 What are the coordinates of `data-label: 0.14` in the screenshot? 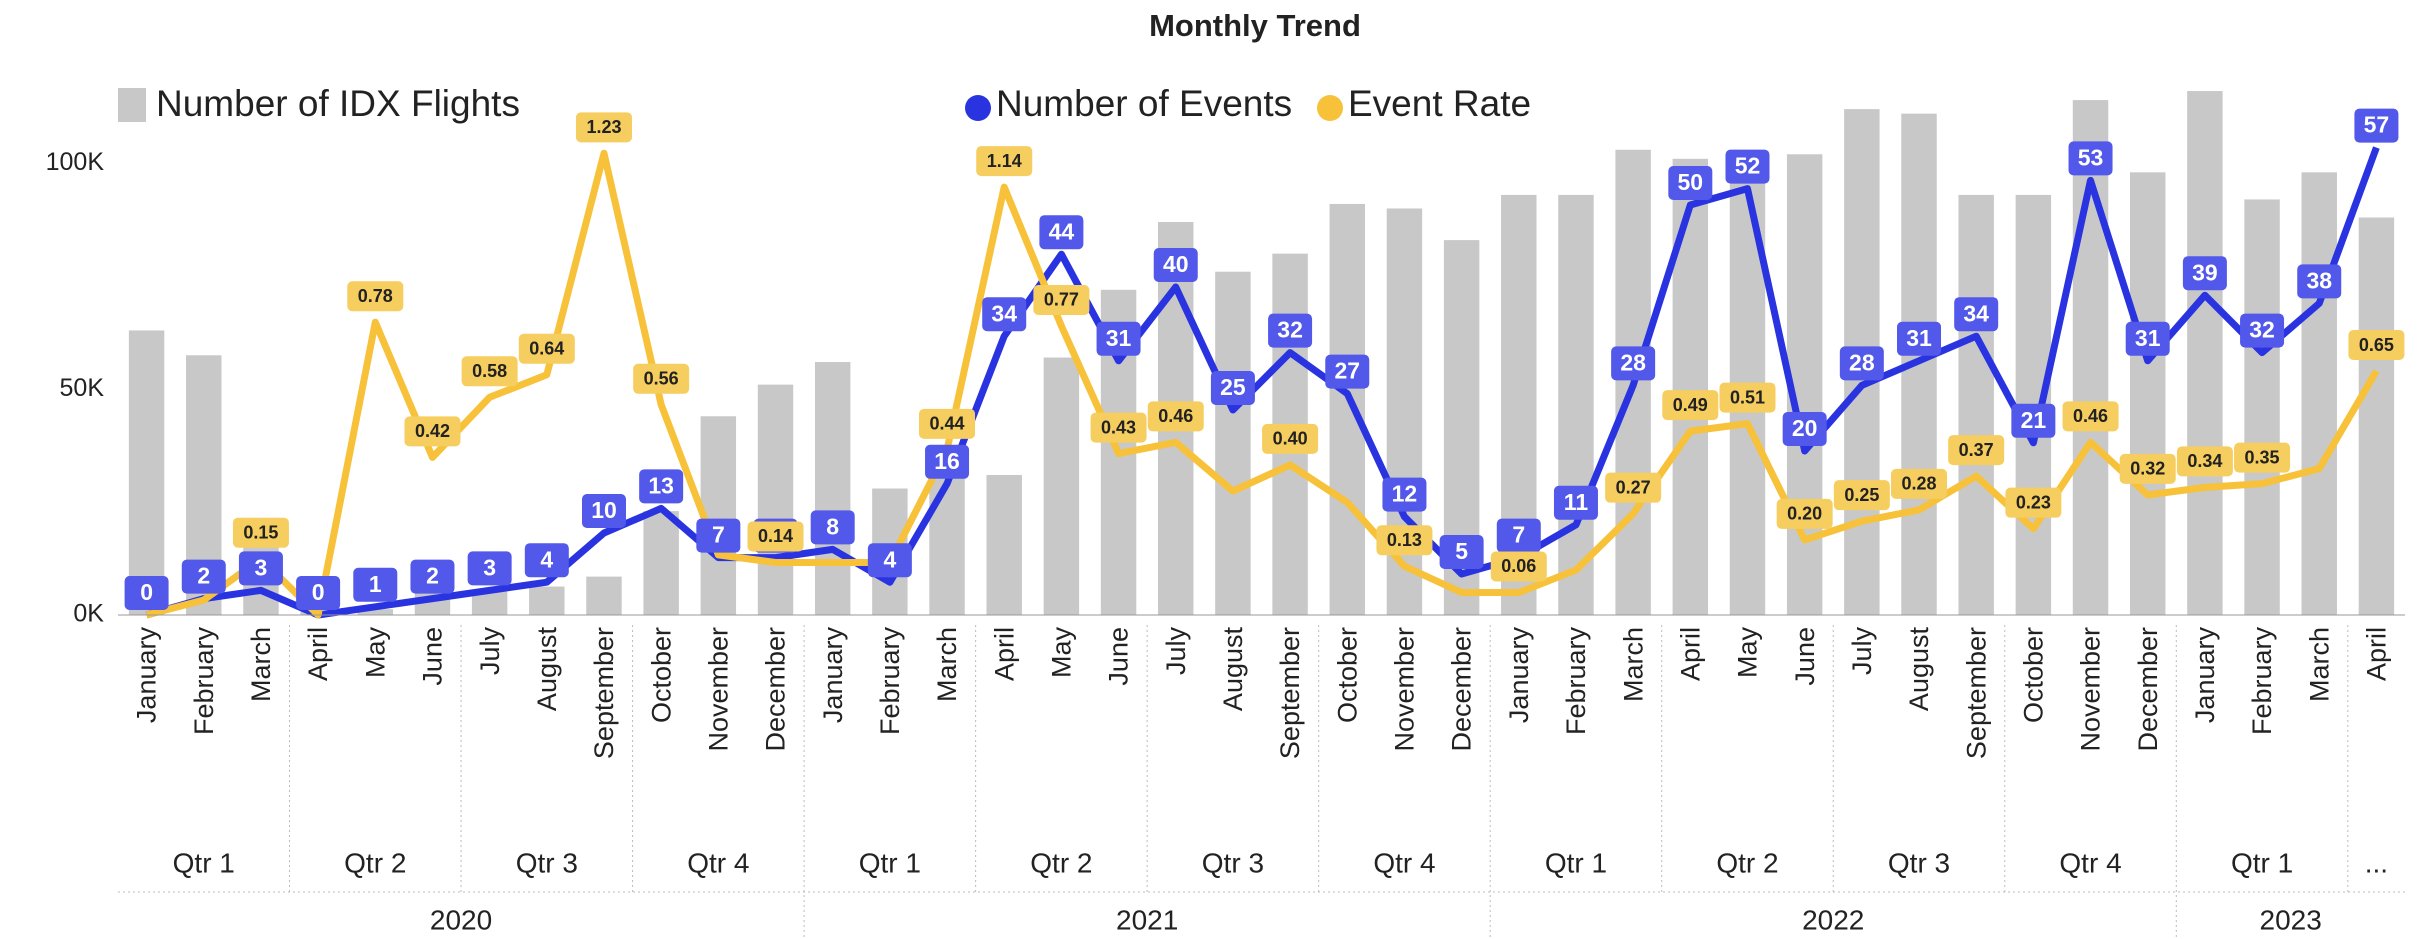 It's located at (775, 536).